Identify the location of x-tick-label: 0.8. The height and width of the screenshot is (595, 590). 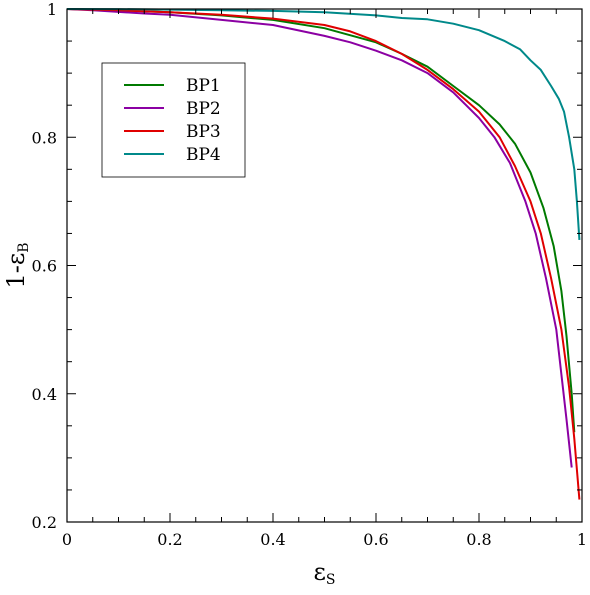
(478, 539).